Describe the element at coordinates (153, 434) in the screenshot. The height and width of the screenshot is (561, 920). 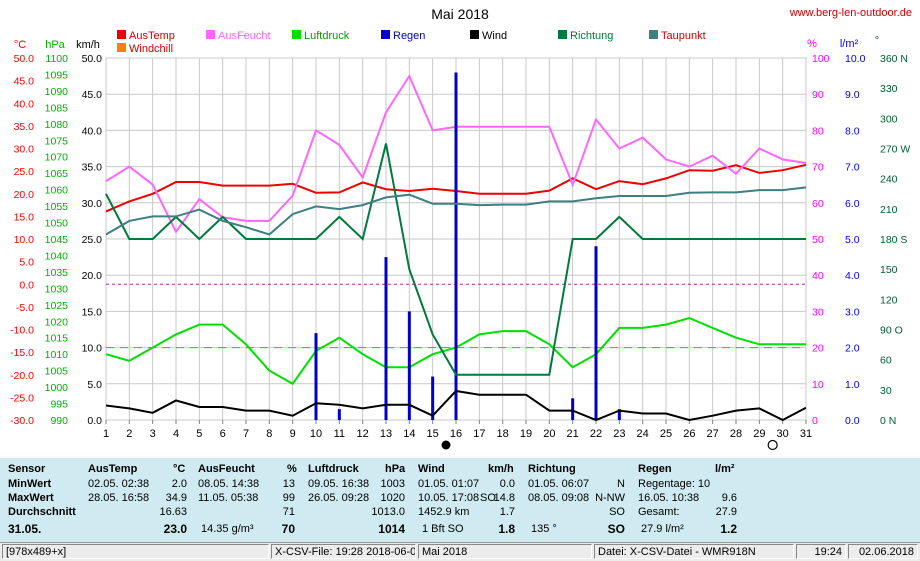
I see `x-tick-label: 3` at that location.